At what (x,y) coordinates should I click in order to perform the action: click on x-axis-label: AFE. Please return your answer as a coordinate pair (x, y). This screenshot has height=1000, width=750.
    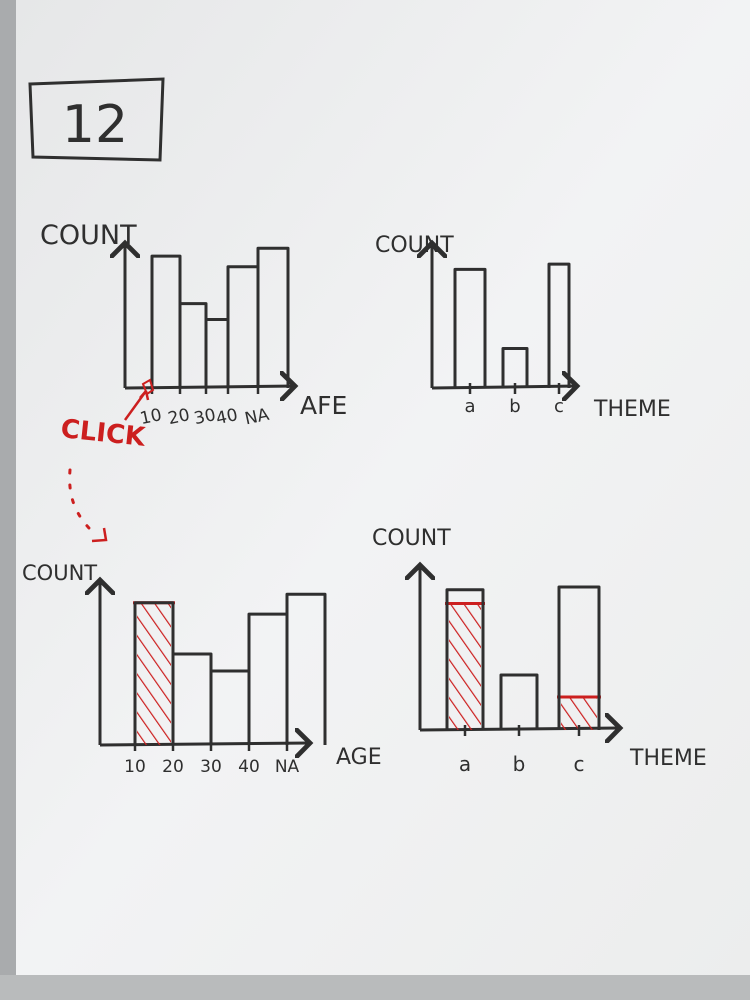
    Looking at the image, I should click on (323, 405).